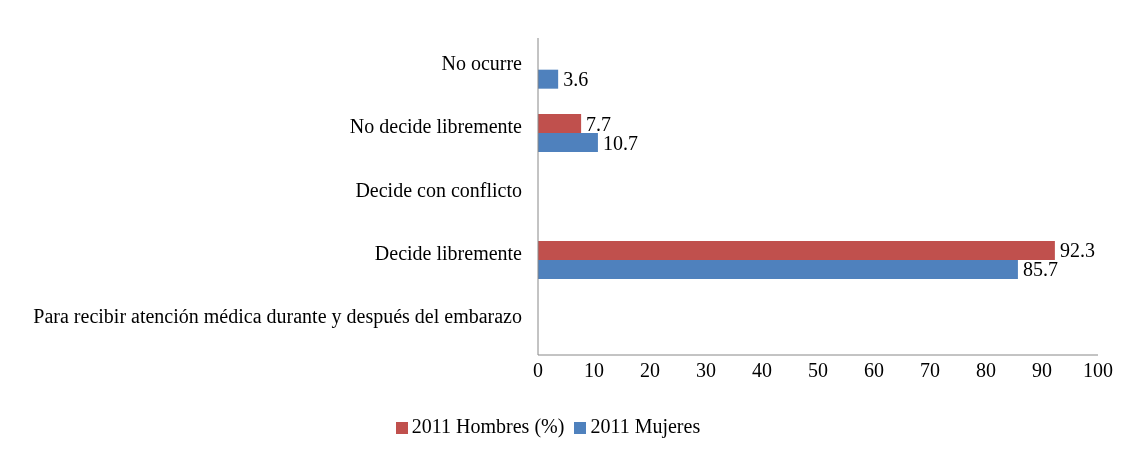  What do you see at coordinates (482, 62) in the screenshot?
I see `y-tick-label: No ocurre` at bounding box center [482, 62].